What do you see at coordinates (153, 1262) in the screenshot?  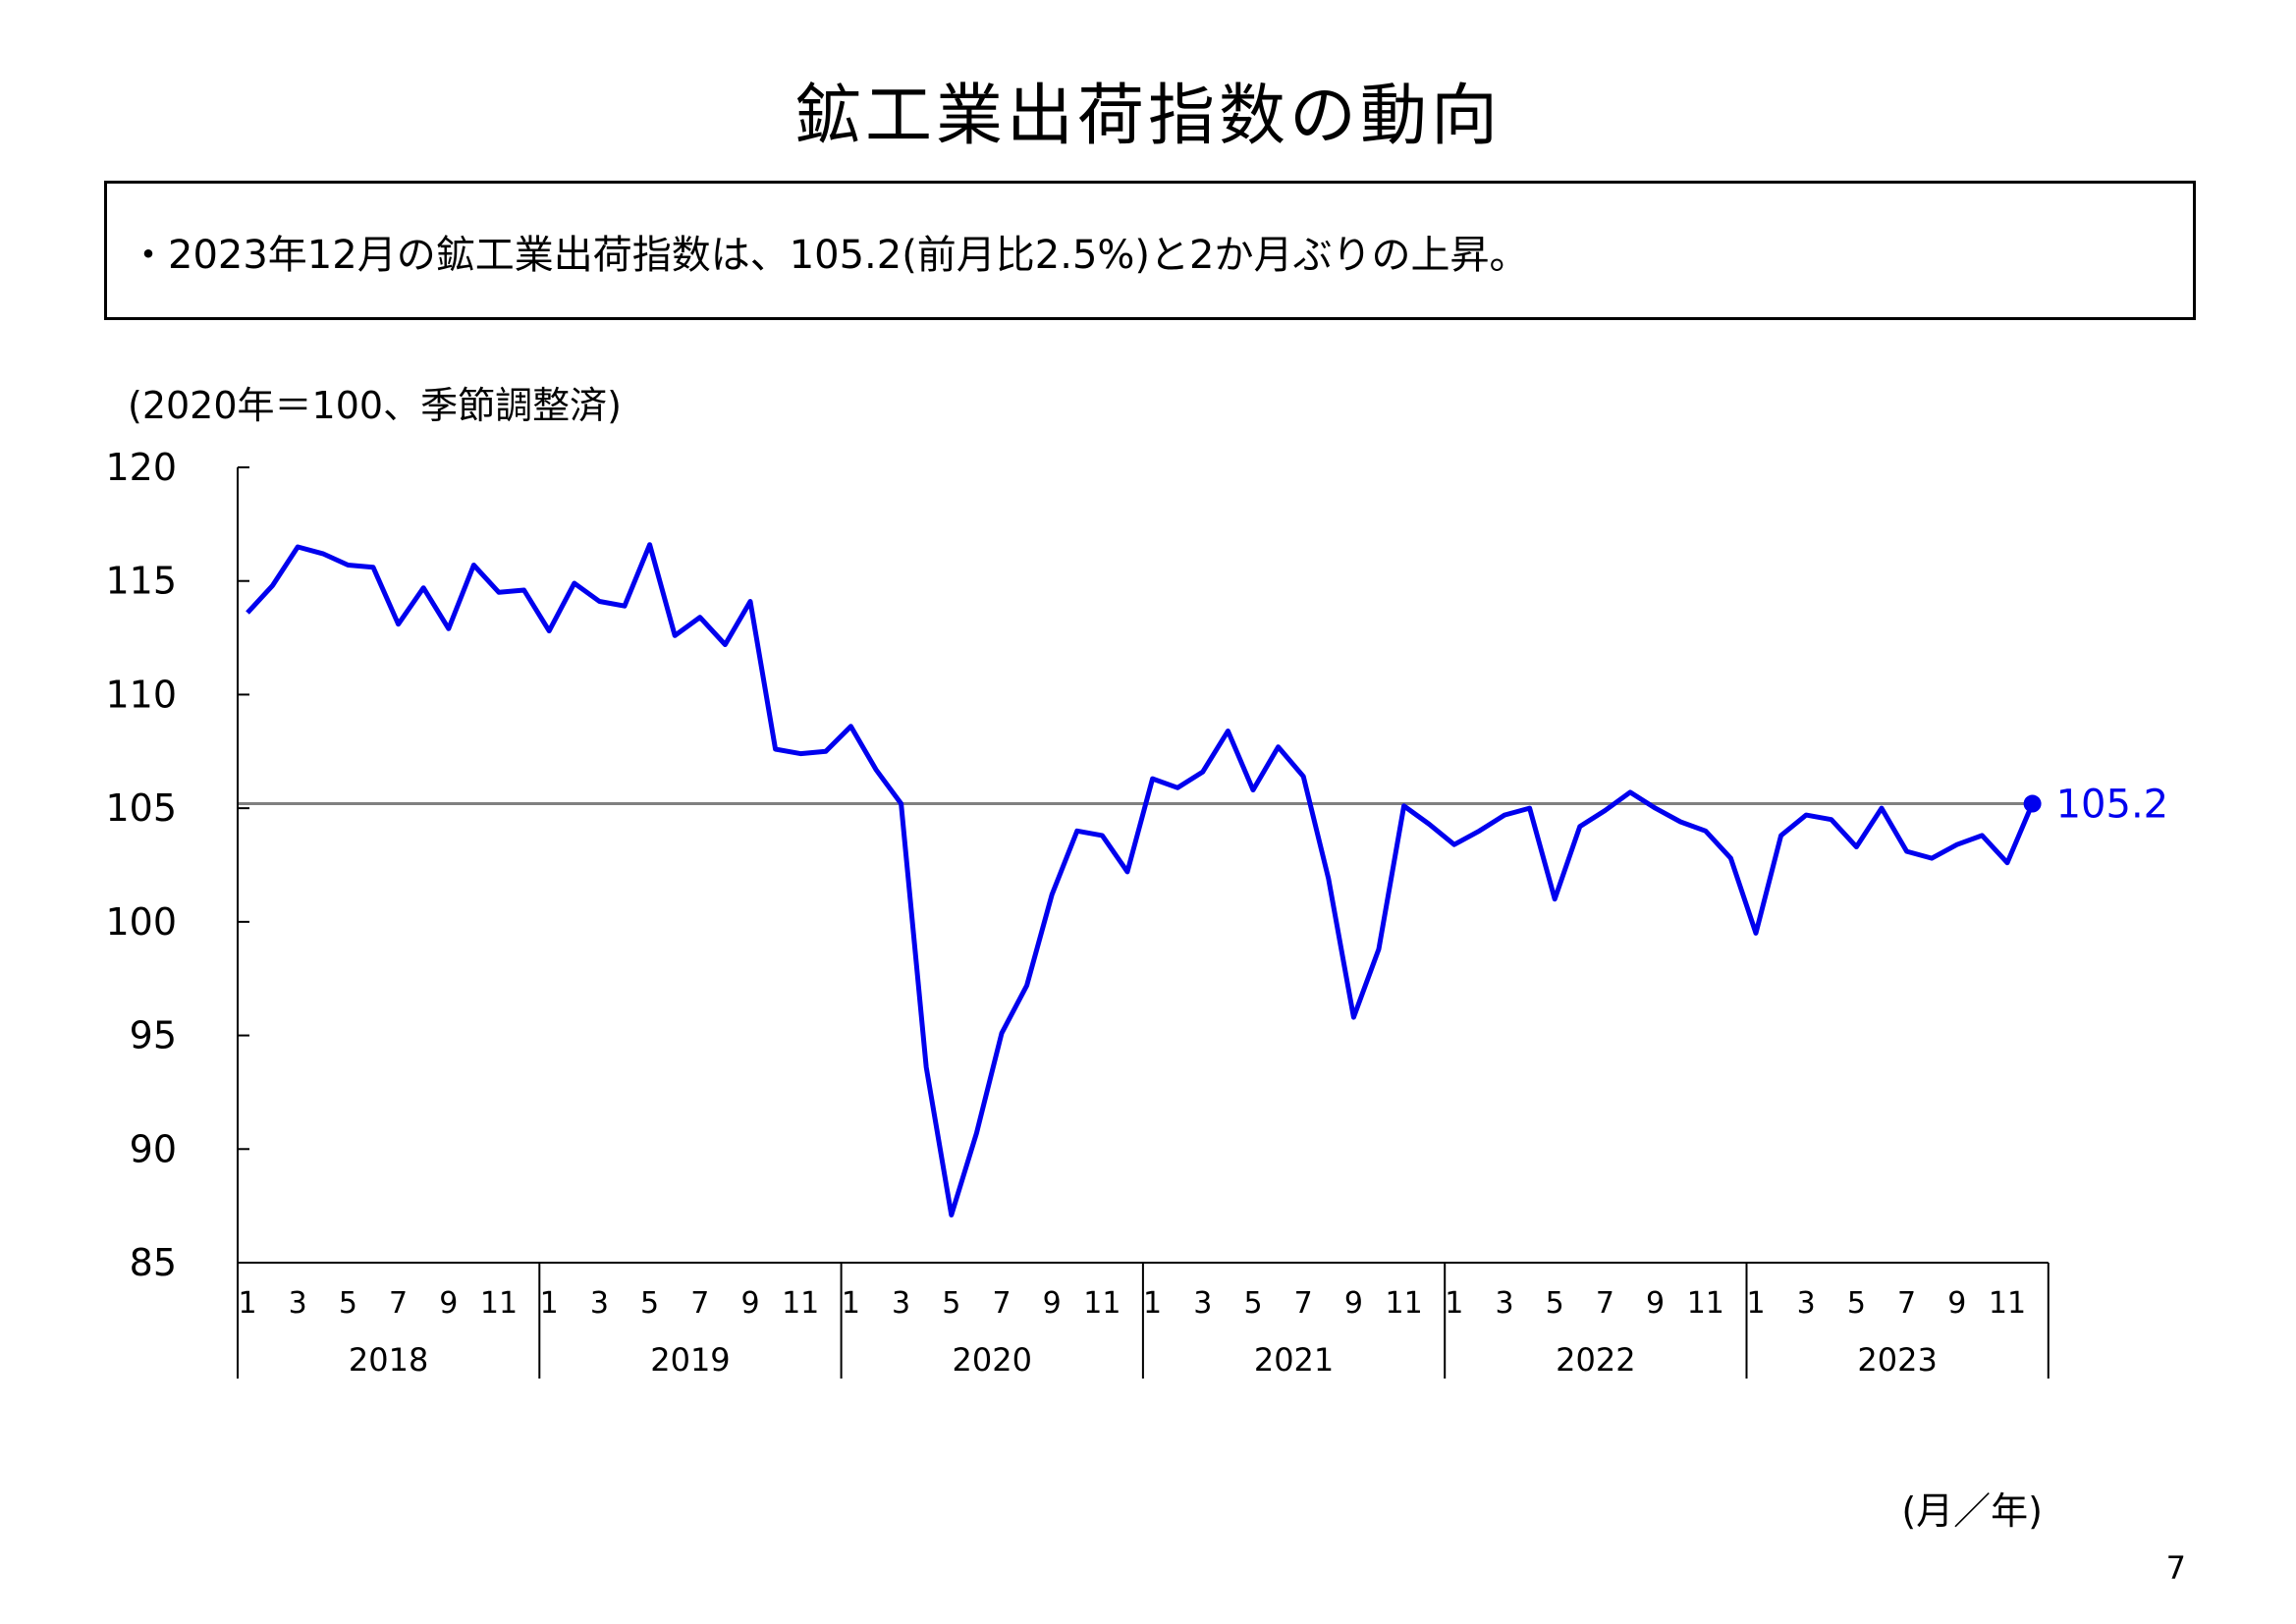 I see `y-tick-label: 85` at bounding box center [153, 1262].